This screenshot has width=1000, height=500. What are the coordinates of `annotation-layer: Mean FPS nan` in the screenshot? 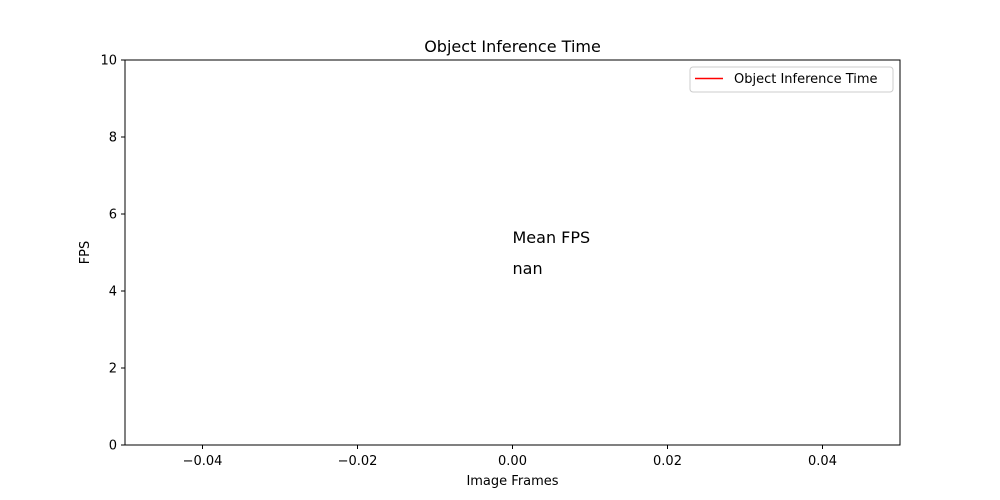 It's located at (552, 253).